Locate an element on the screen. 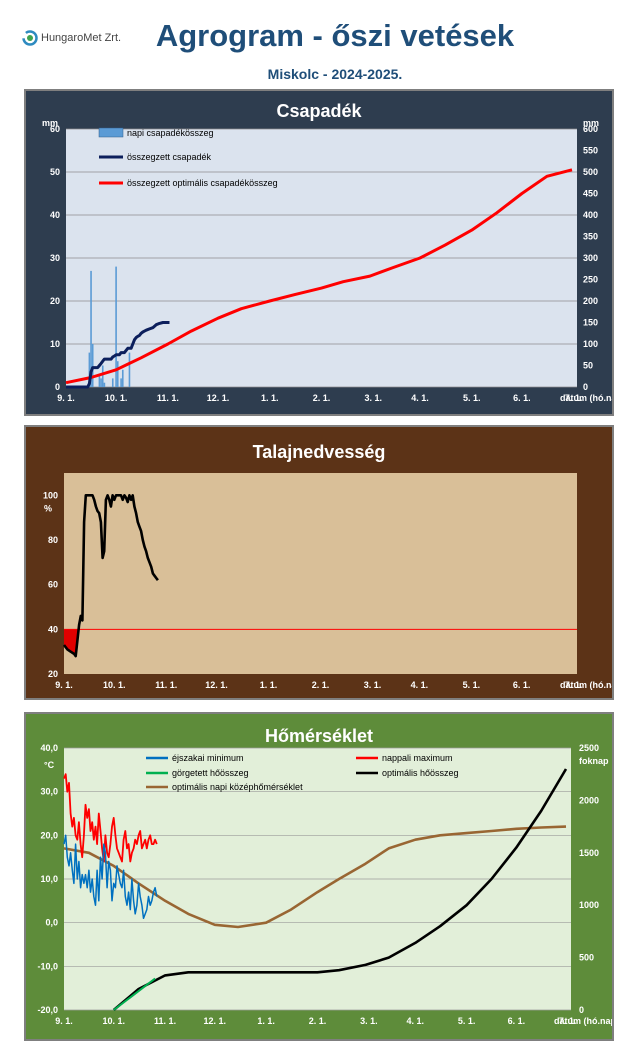 The image size is (640, 1060). temperature-title: Hőmérséklet is located at coordinates (319, 736).